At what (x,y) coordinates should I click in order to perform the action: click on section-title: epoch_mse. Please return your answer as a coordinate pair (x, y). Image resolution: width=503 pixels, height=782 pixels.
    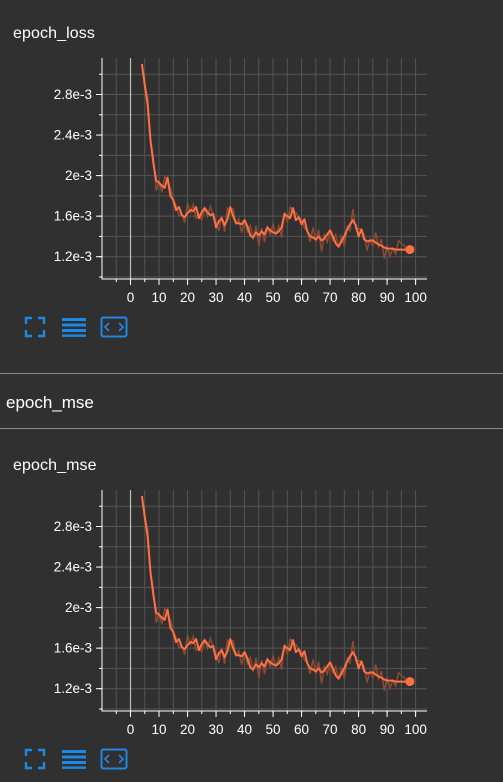
    Looking at the image, I should click on (50, 402).